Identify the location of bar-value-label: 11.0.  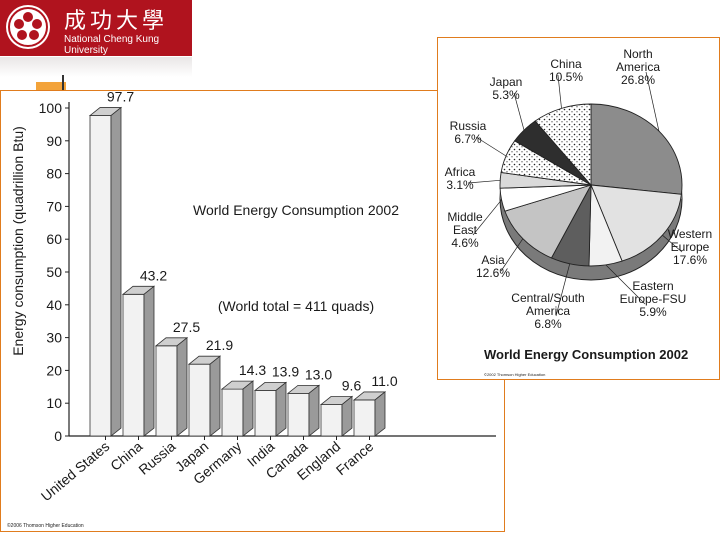
(384, 381).